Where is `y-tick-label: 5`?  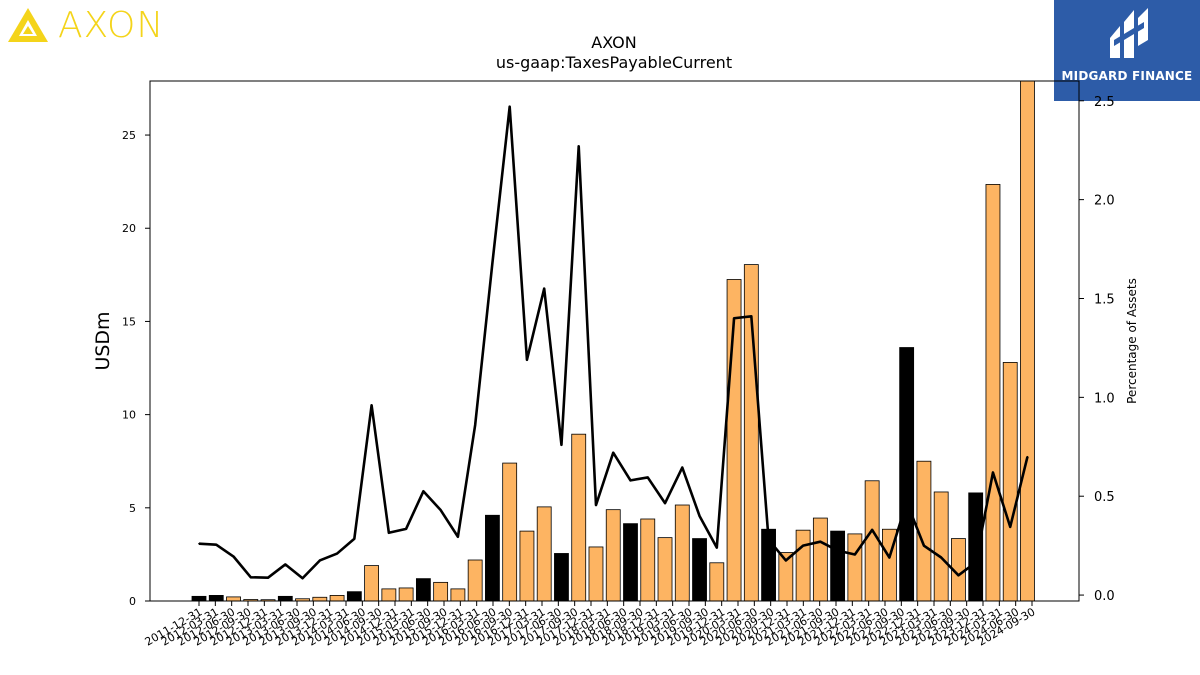 y-tick-label: 5 is located at coordinates (132, 508).